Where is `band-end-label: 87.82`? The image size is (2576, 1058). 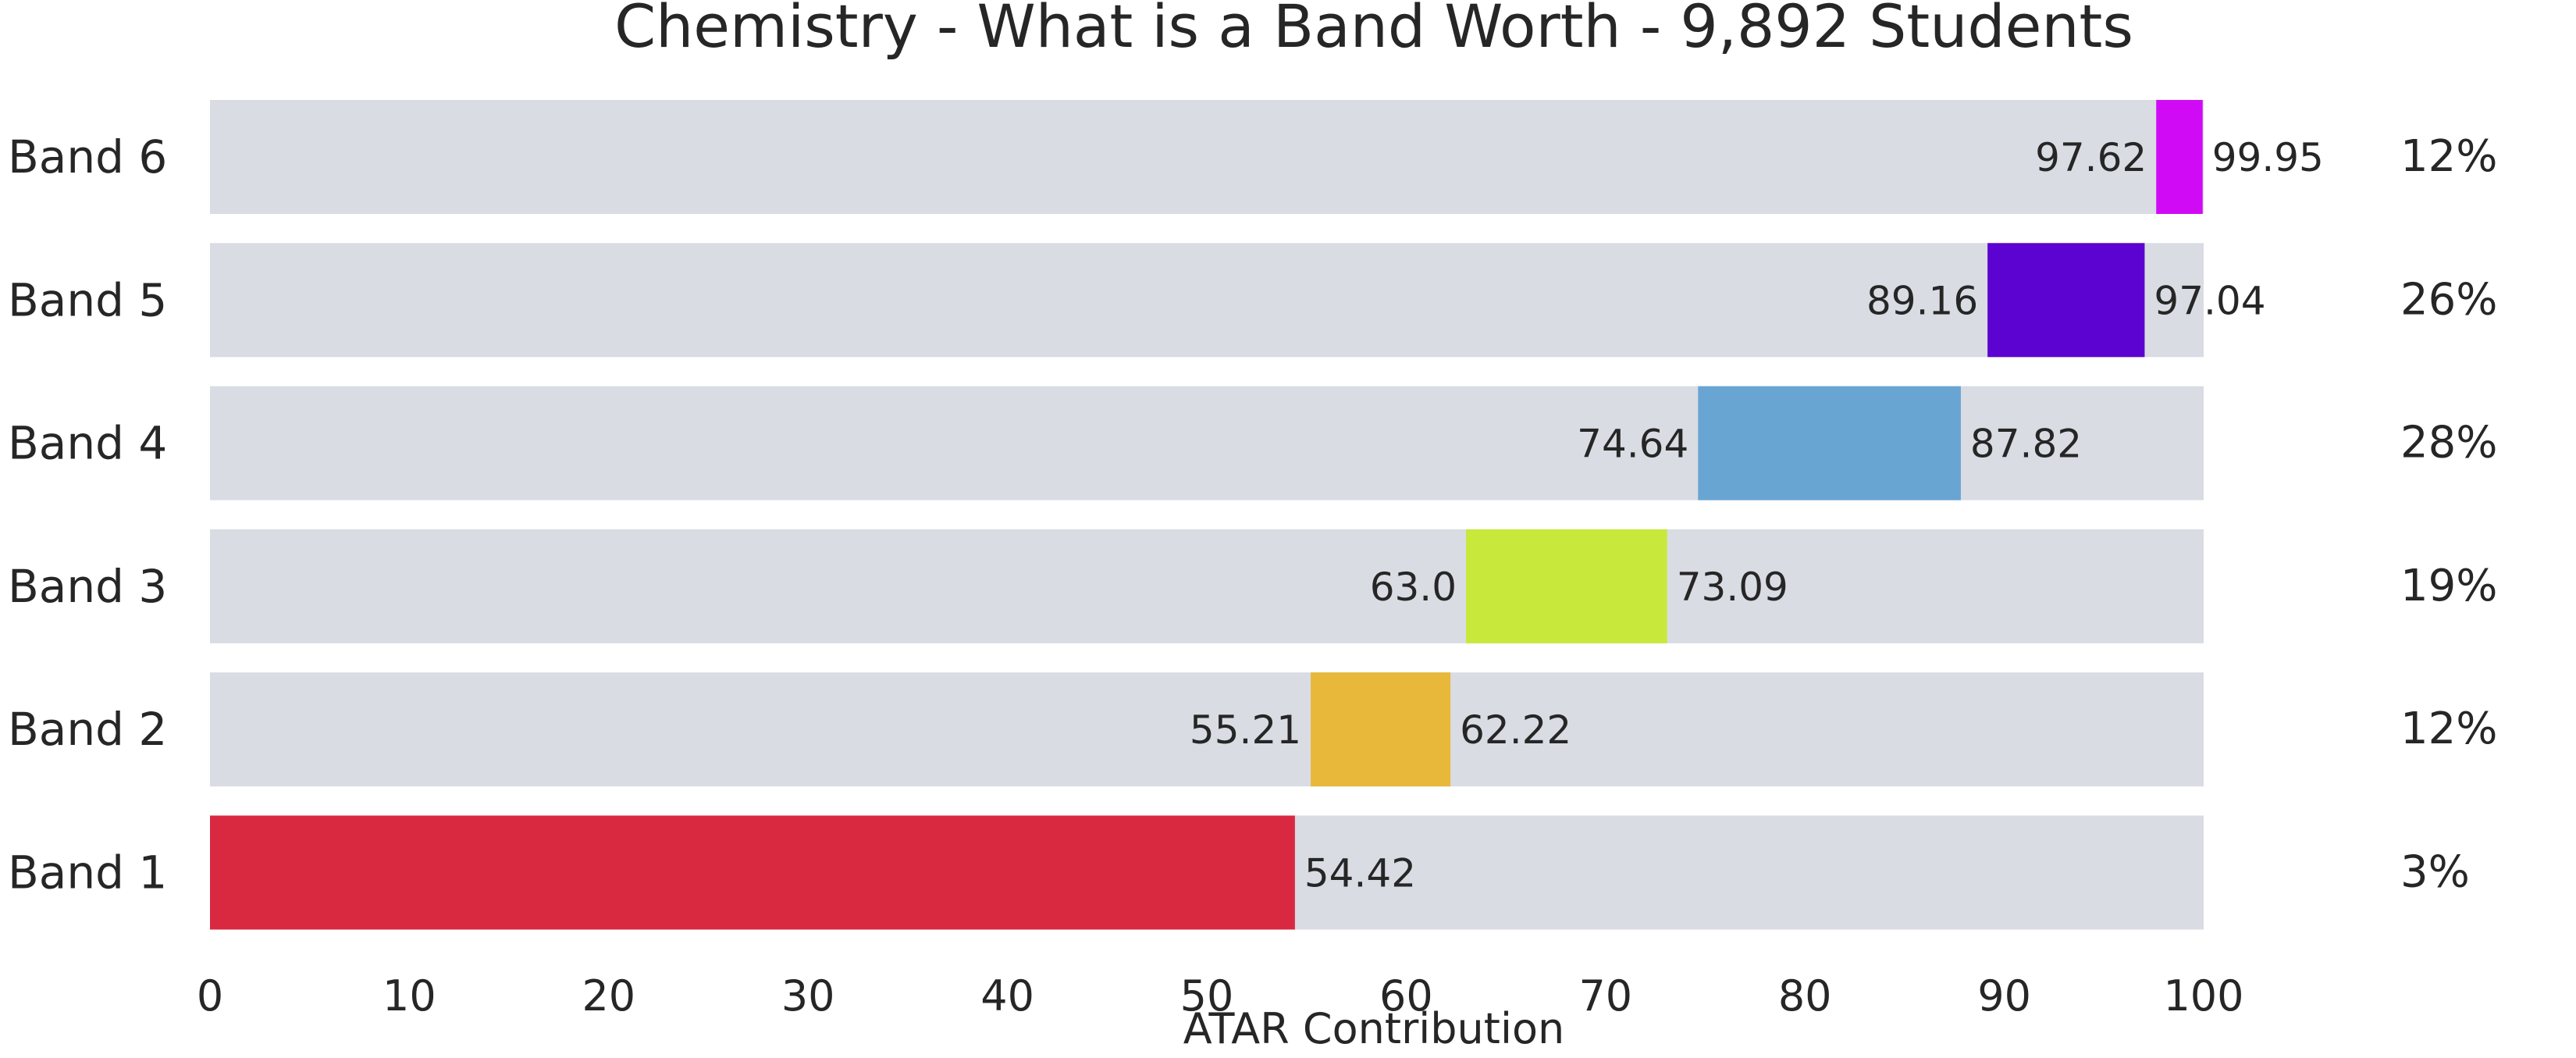 band-end-label: 87.82 is located at coordinates (2026, 444).